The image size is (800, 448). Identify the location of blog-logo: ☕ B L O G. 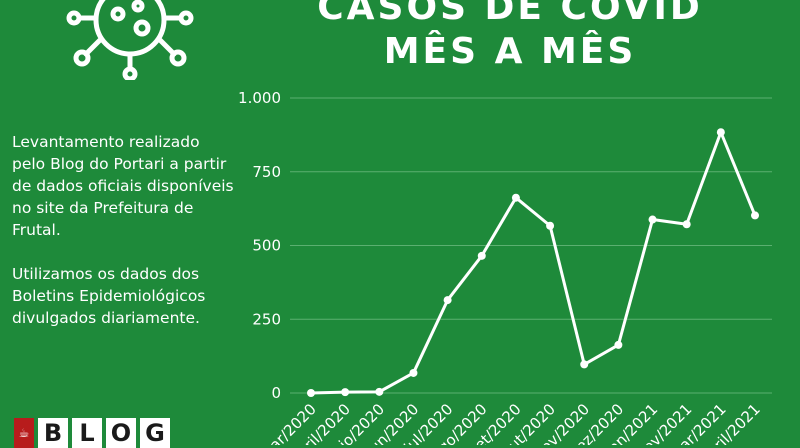
(95, 433).